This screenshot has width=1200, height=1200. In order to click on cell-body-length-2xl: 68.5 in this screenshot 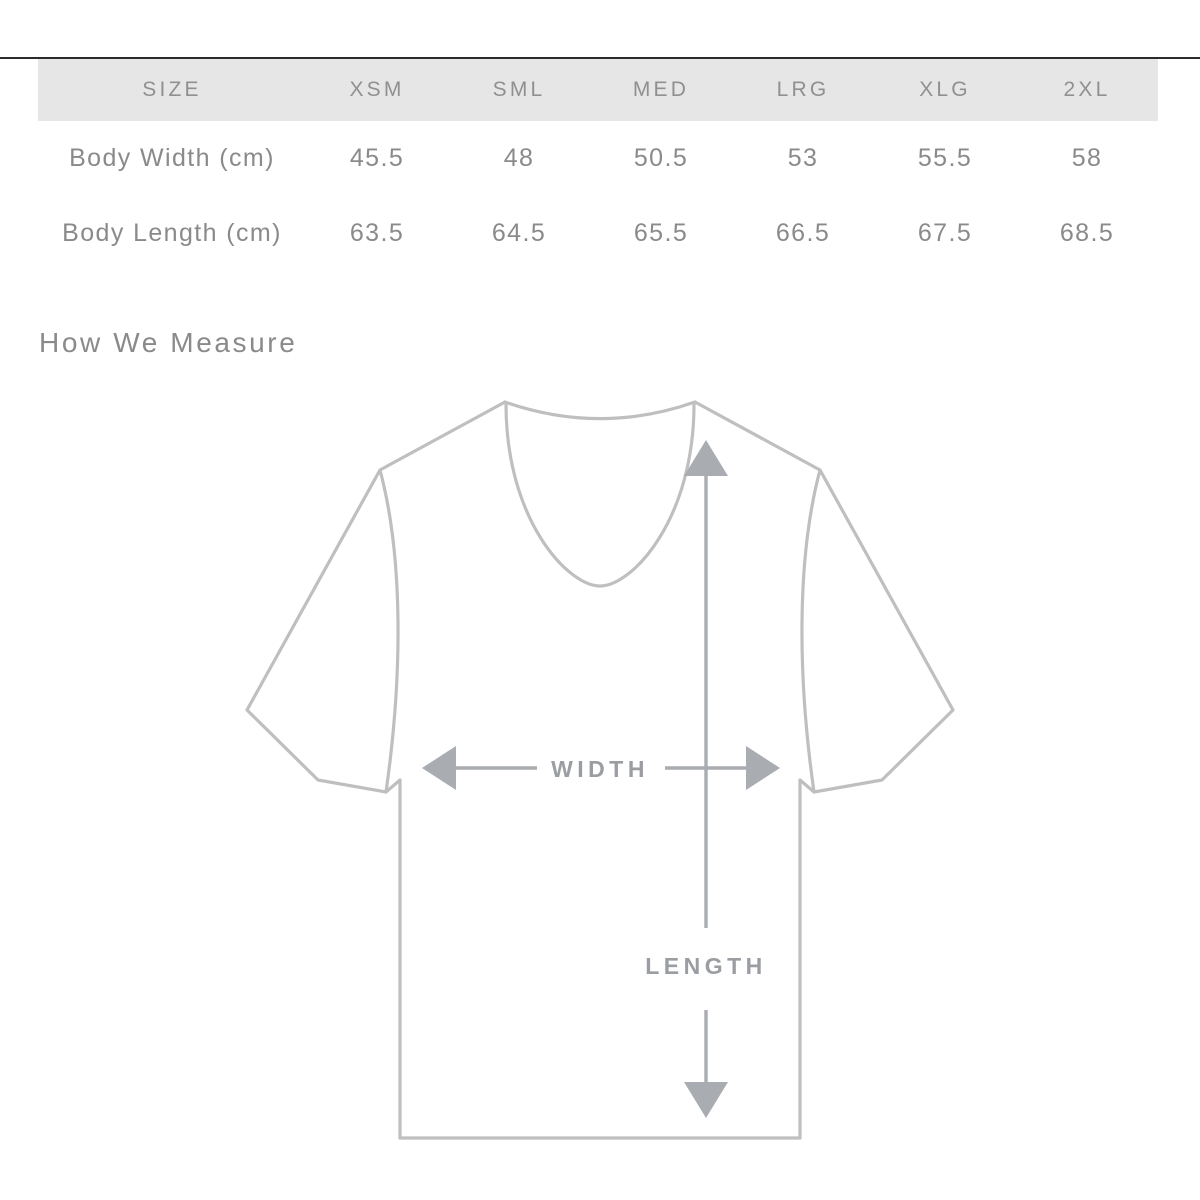, I will do `click(1087, 233)`.